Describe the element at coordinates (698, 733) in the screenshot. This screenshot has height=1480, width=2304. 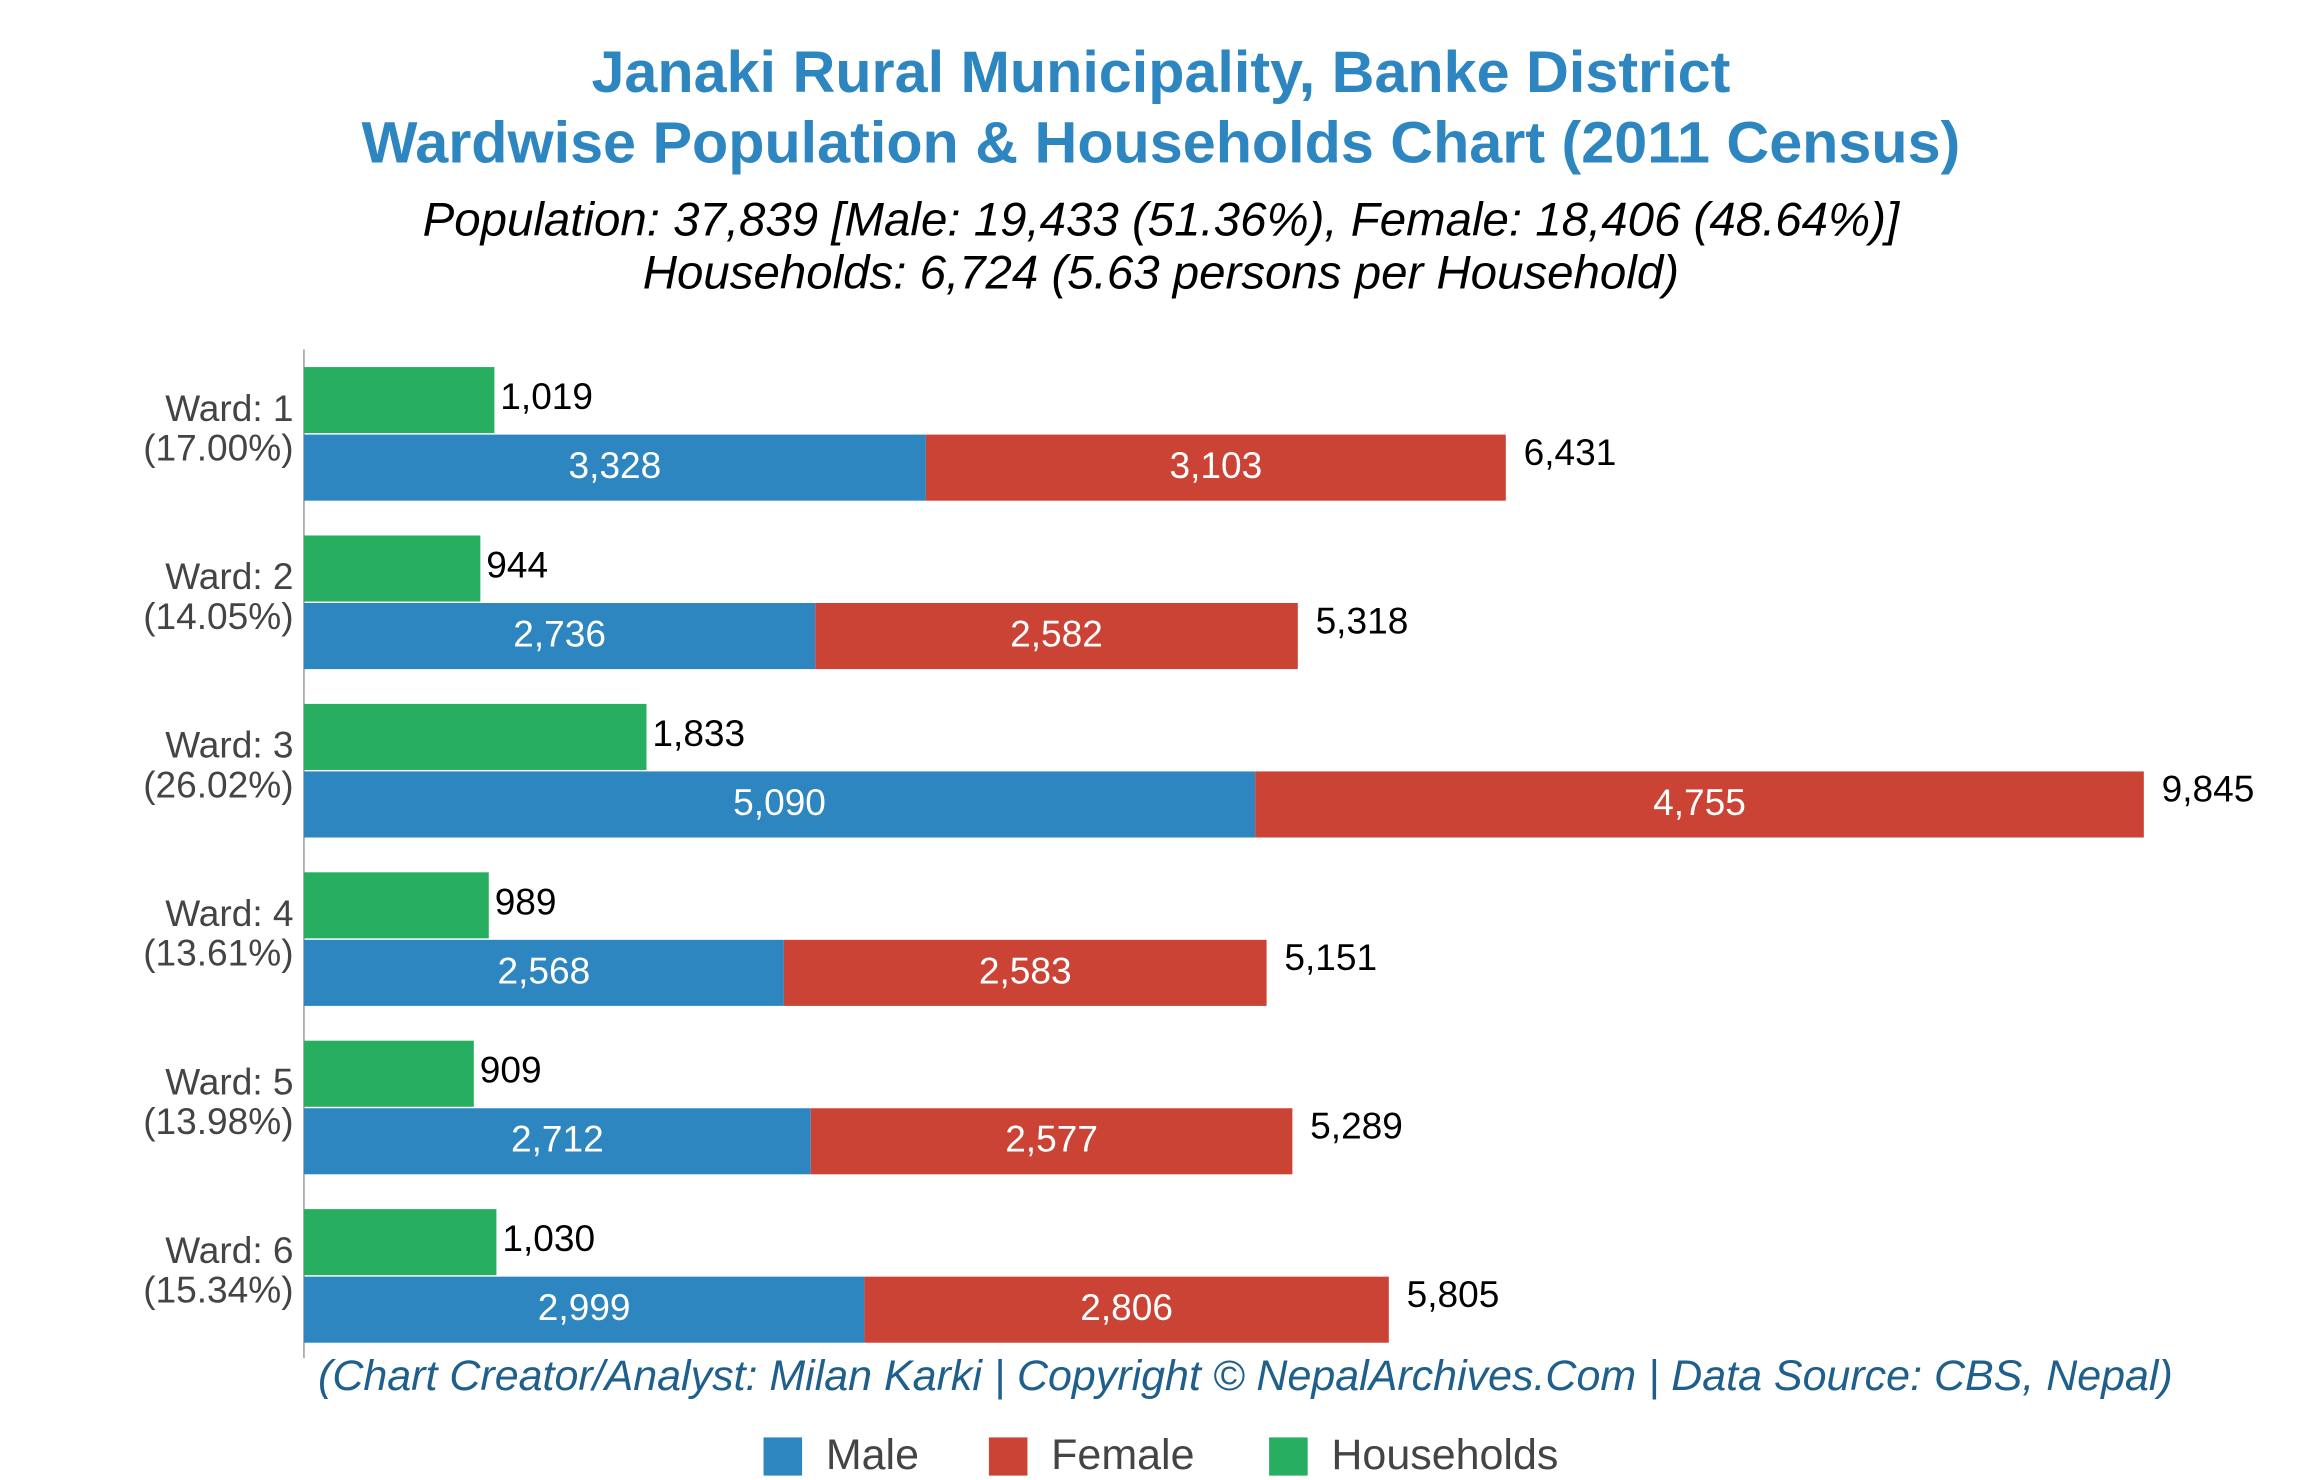
I see `data-label: 1,833` at that location.